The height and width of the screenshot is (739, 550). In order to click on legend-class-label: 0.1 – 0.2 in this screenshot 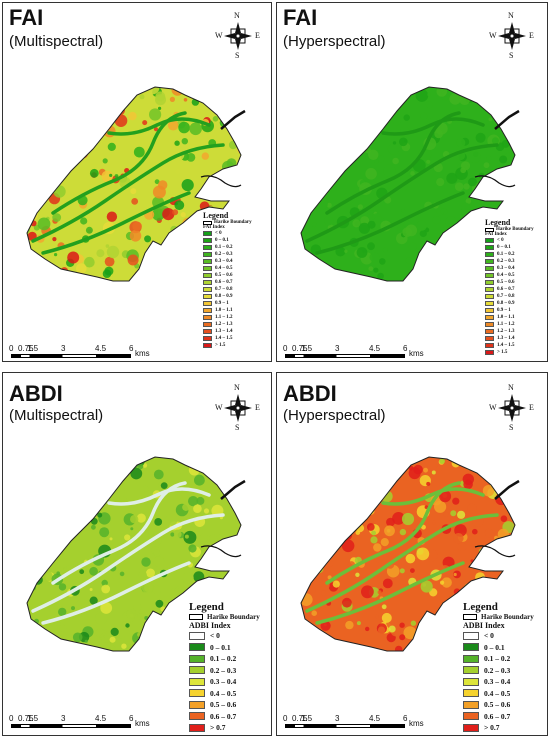, I will do `click(223, 659)`.